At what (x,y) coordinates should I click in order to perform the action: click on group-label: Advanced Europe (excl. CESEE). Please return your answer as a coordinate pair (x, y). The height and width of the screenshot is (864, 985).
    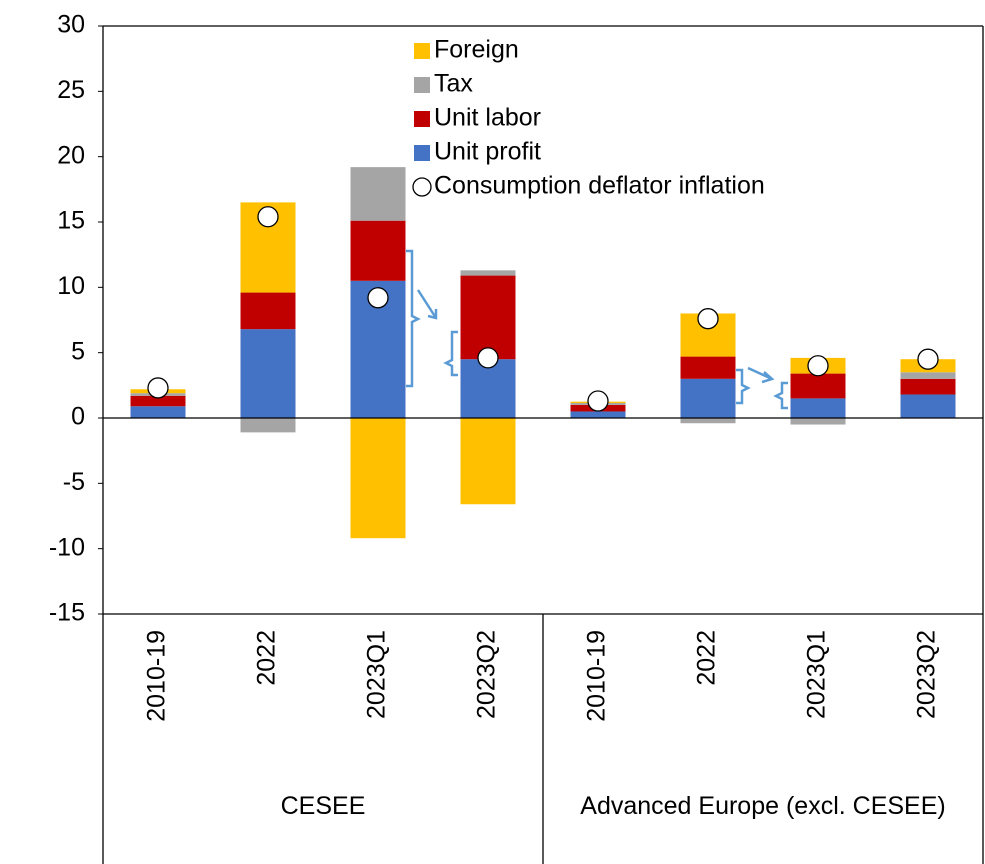
    Looking at the image, I should click on (763, 806).